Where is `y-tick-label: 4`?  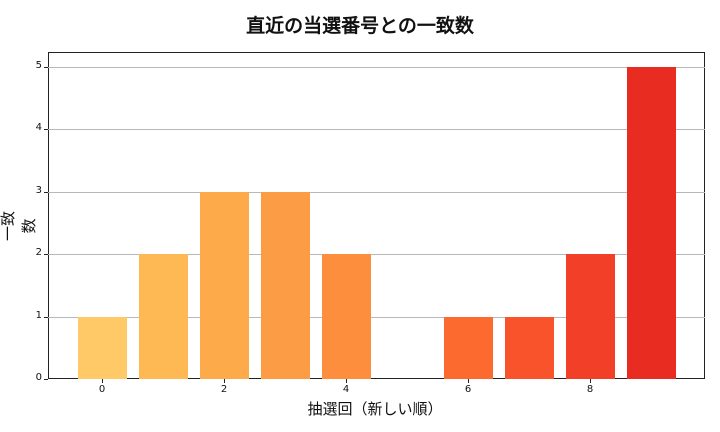
y-tick-label: 4 is located at coordinates (38, 127).